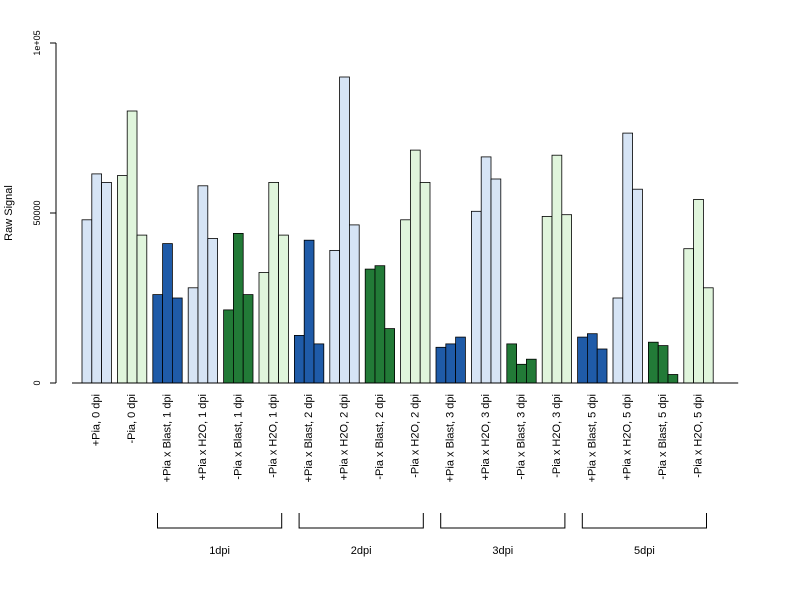 This screenshot has width=800, height=600. I want to click on group-bracket-label: 5dpi, so click(644, 551).